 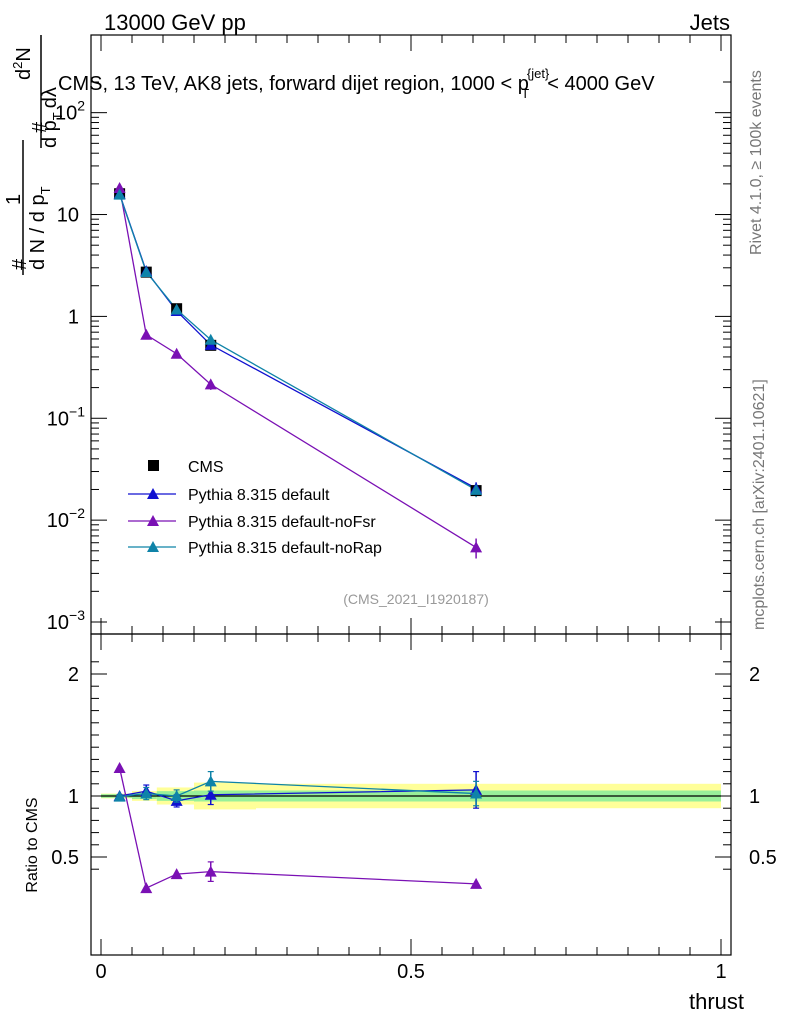 I want to click on title-sub: T, so click(x=525, y=93).